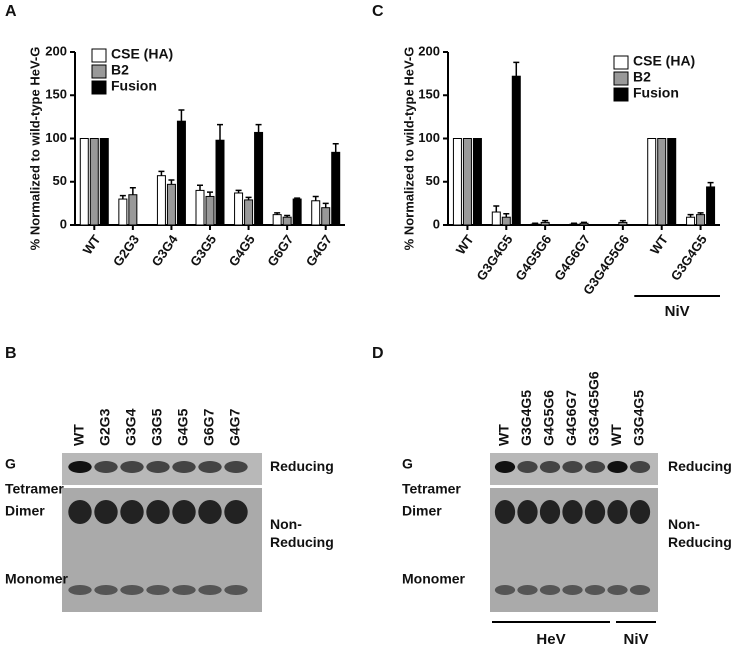 Image resolution: width=742 pixels, height=671 pixels. What do you see at coordinates (131, 427) in the screenshot?
I see `lane-label: G3G4` at bounding box center [131, 427].